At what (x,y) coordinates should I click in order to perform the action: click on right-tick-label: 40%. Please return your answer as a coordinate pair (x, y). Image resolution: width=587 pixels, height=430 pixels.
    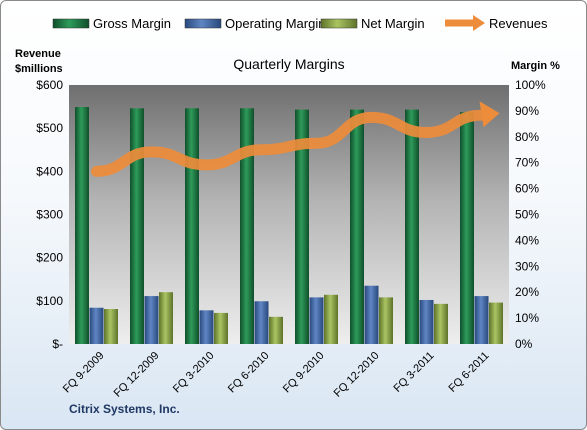
    Looking at the image, I should click on (527, 240).